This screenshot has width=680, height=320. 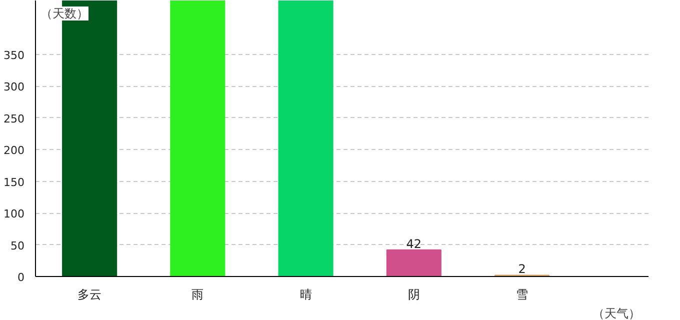 What do you see at coordinates (414, 243) in the screenshot?
I see `data-label: 42` at bounding box center [414, 243].